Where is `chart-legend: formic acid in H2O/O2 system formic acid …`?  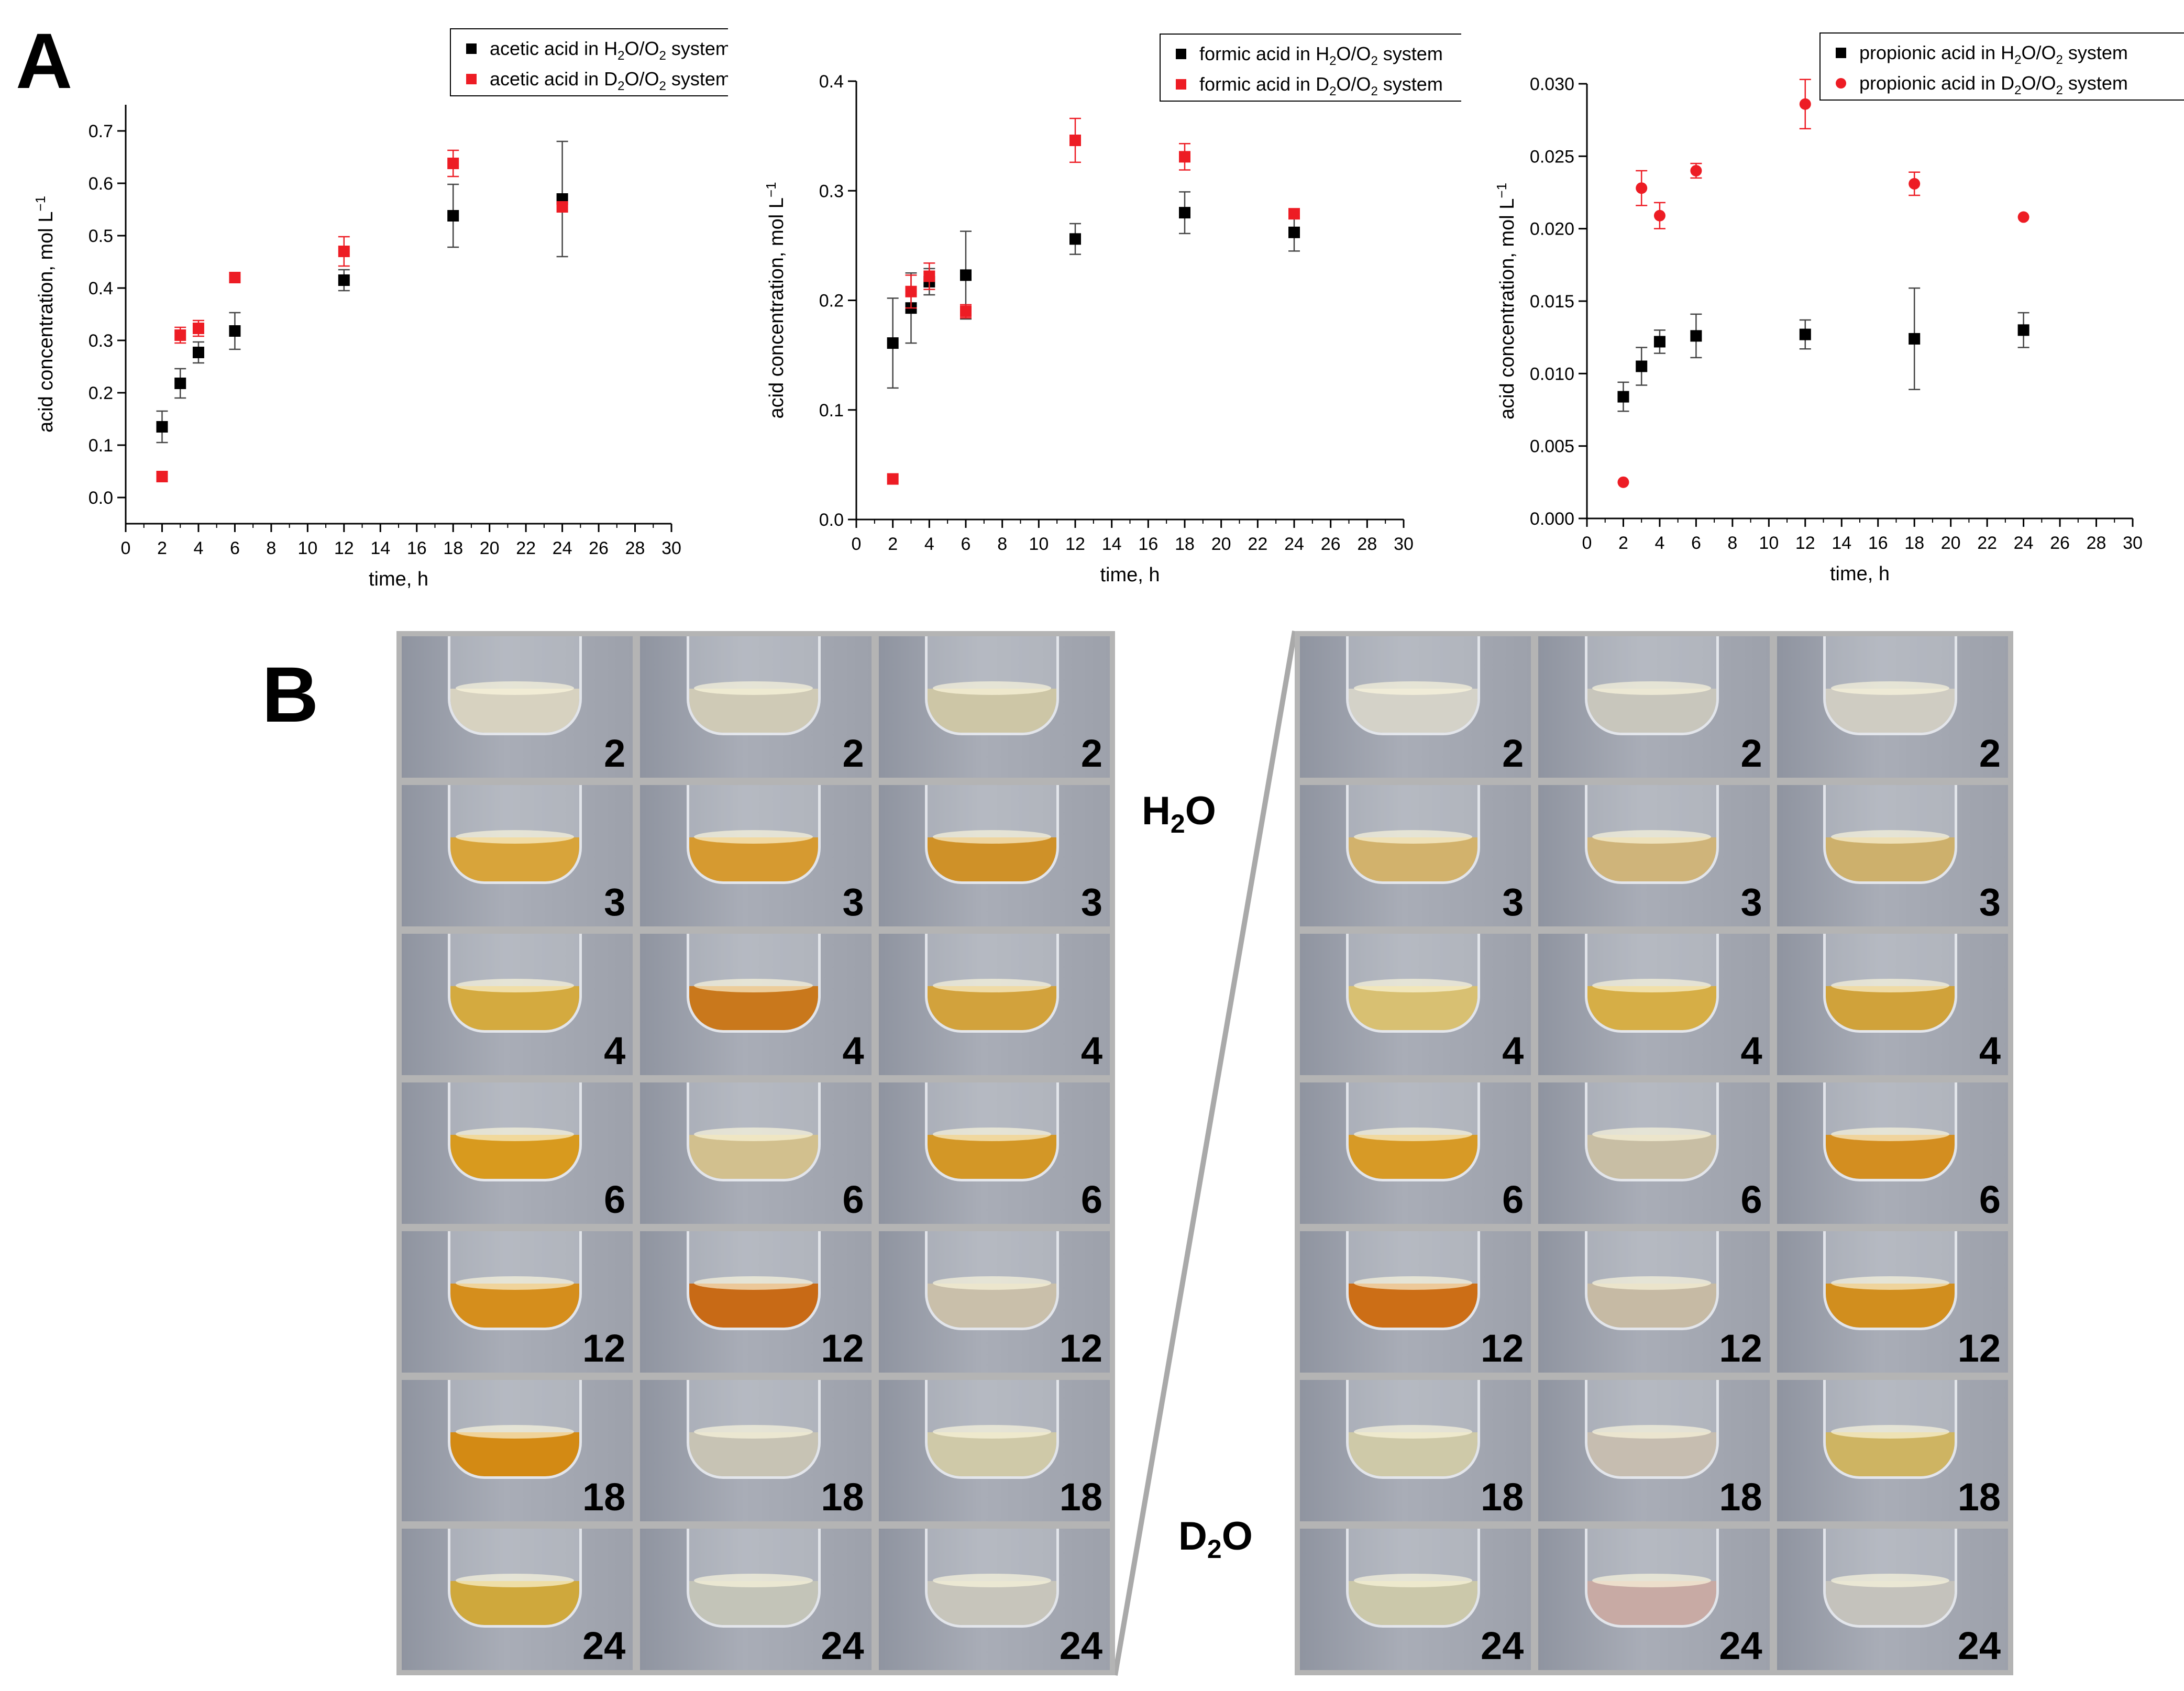
chart-legend: formic acid in H2O/O2 system formic acid … is located at coordinates (1310, 68).